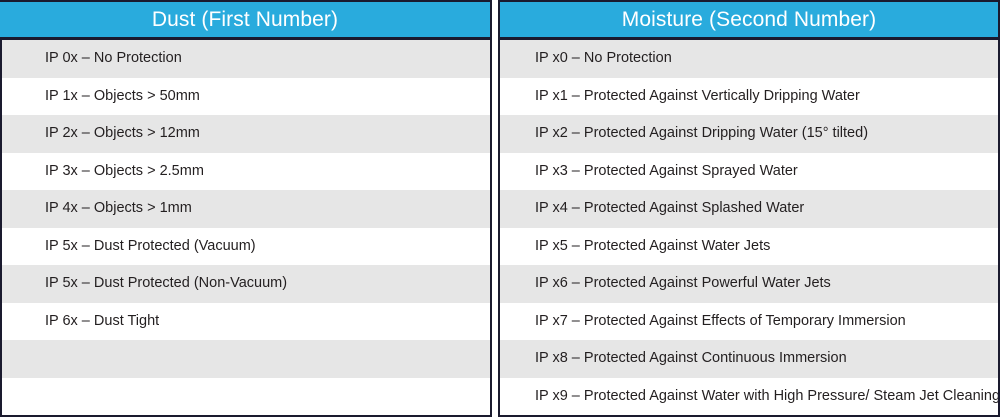 This screenshot has width=1000, height=417. What do you see at coordinates (124, 170) in the screenshot?
I see `dust-row-label: IP 3x – Objects > 2.5mm` at bounding box center [124, 170].